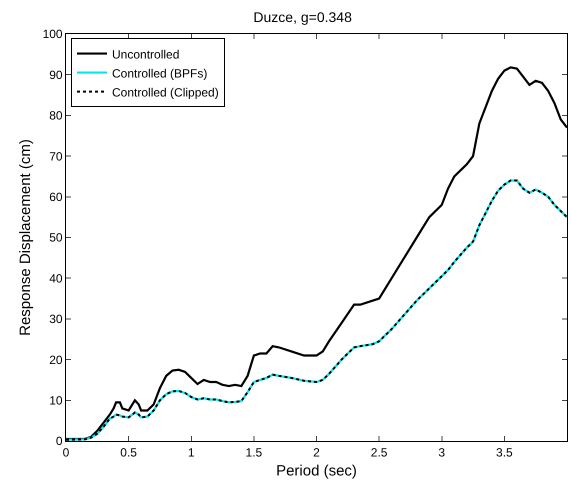 This screenshot has width=571, height=489. What do you see at coordinates (56, 197) in the screenshot?
I see `y-tick-label: 60` at bounding box center [56, 197].